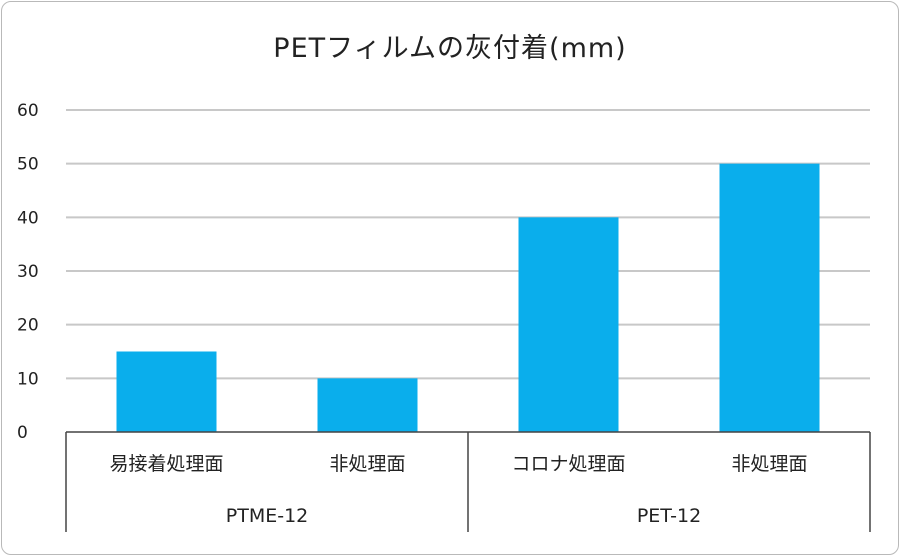 The height and width of the screenshot is (556, 900). Describe the element at coordinates (669, 516) in the screenshot. I see `x-group-label: PET-12` at that location.